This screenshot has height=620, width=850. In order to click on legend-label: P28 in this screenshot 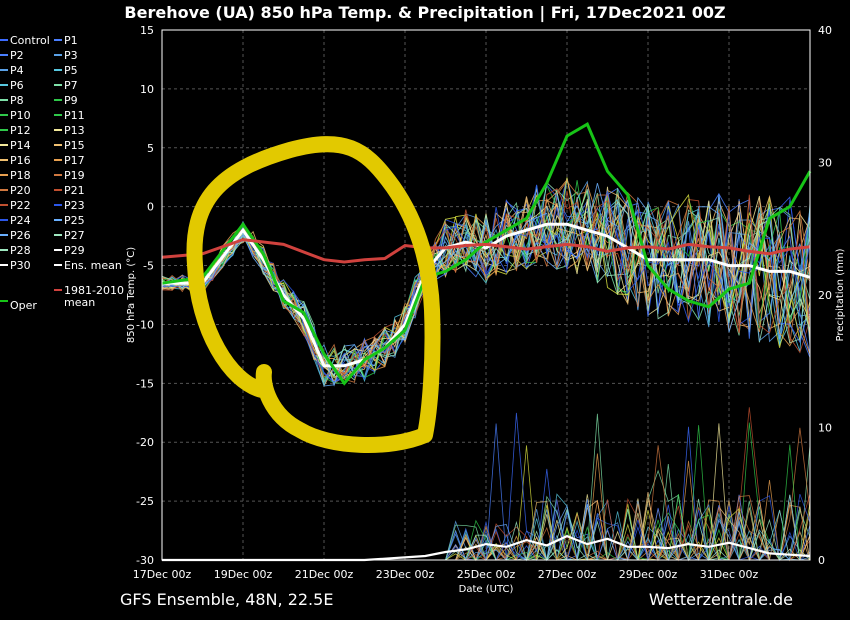, I will do `click(20, 250)`.